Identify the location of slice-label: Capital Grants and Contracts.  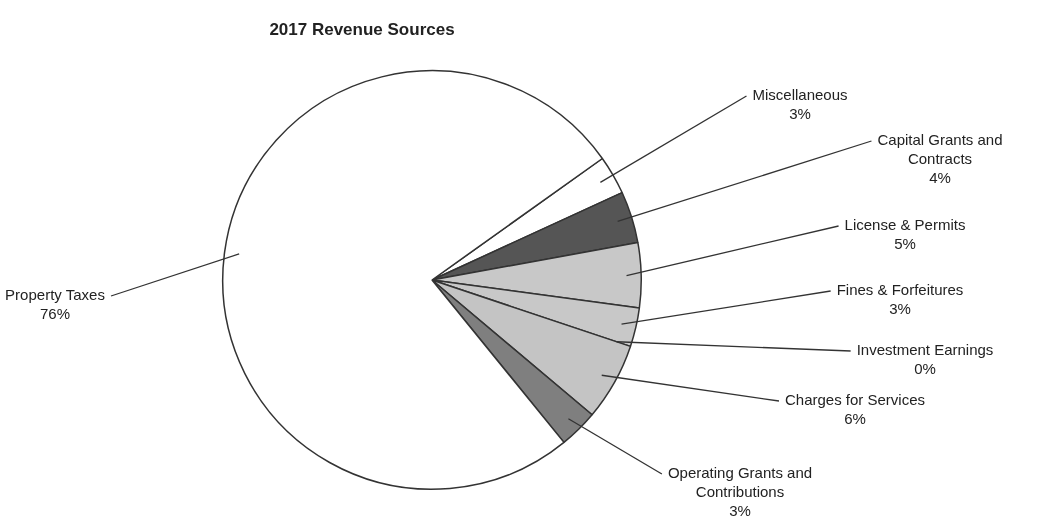
(940, 149).